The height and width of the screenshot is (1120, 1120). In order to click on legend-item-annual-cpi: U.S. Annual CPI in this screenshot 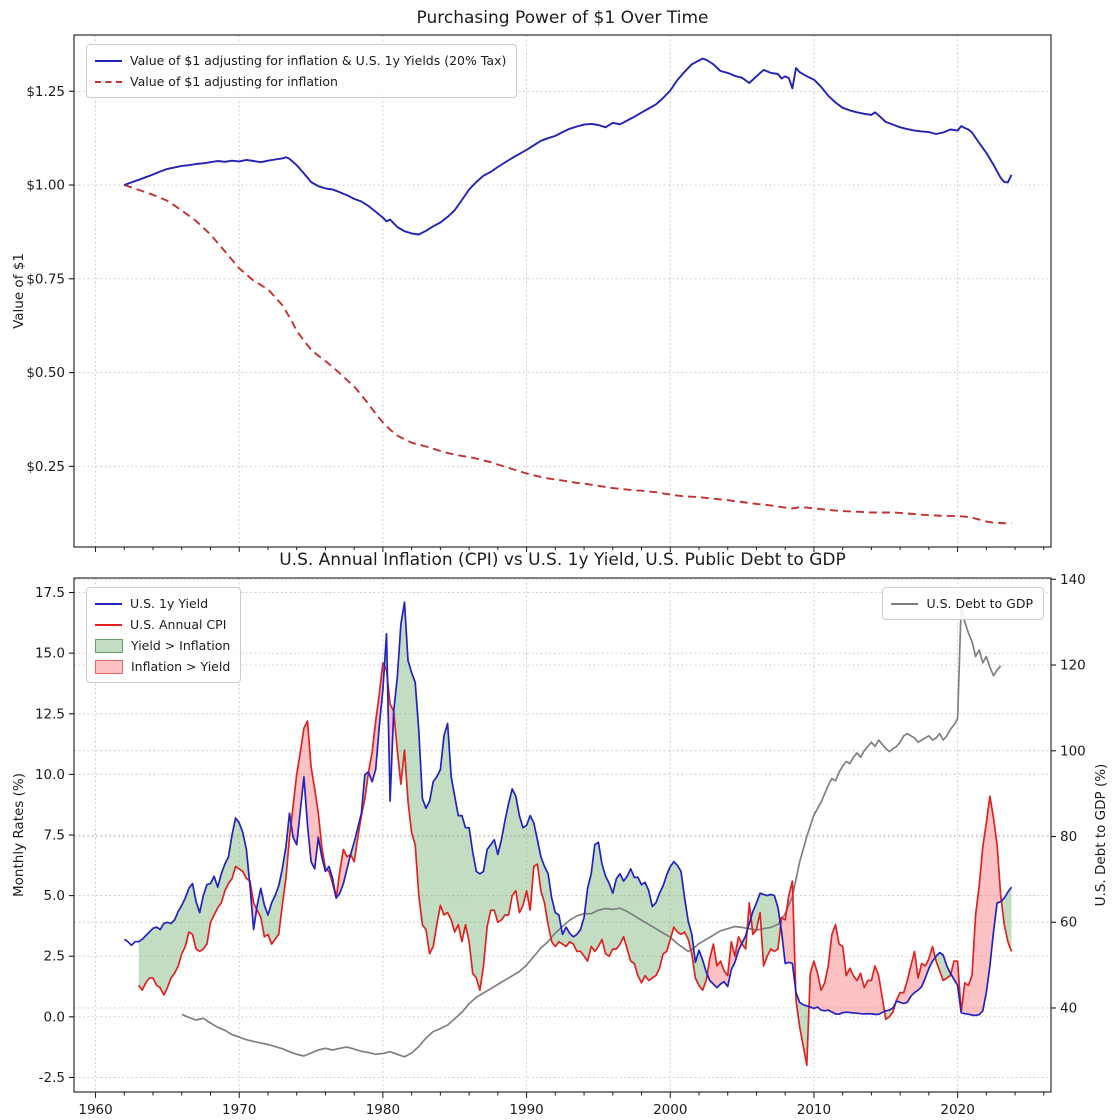, I will do `click(162, 624)`.